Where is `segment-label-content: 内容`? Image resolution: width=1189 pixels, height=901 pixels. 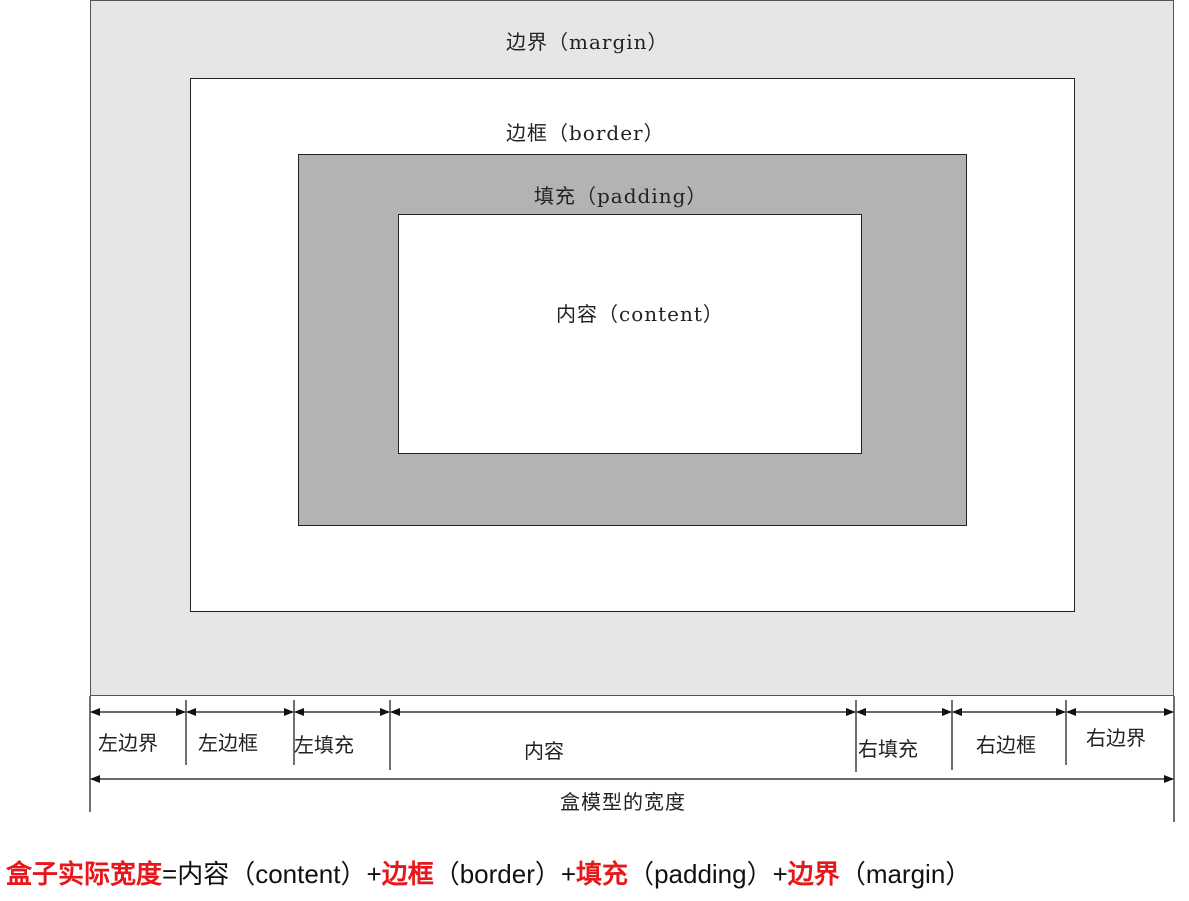 segment-label-content: 内容 is located at coordinates (544, 751).